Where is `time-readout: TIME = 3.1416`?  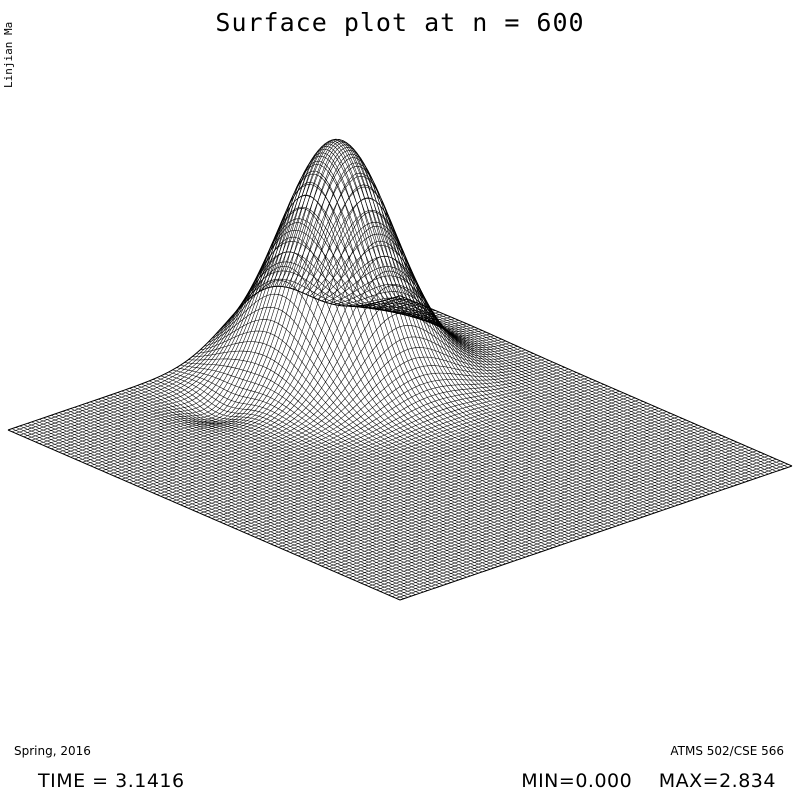
time-readout: TIME = 3.1416 is located at coordinates (111, 781).